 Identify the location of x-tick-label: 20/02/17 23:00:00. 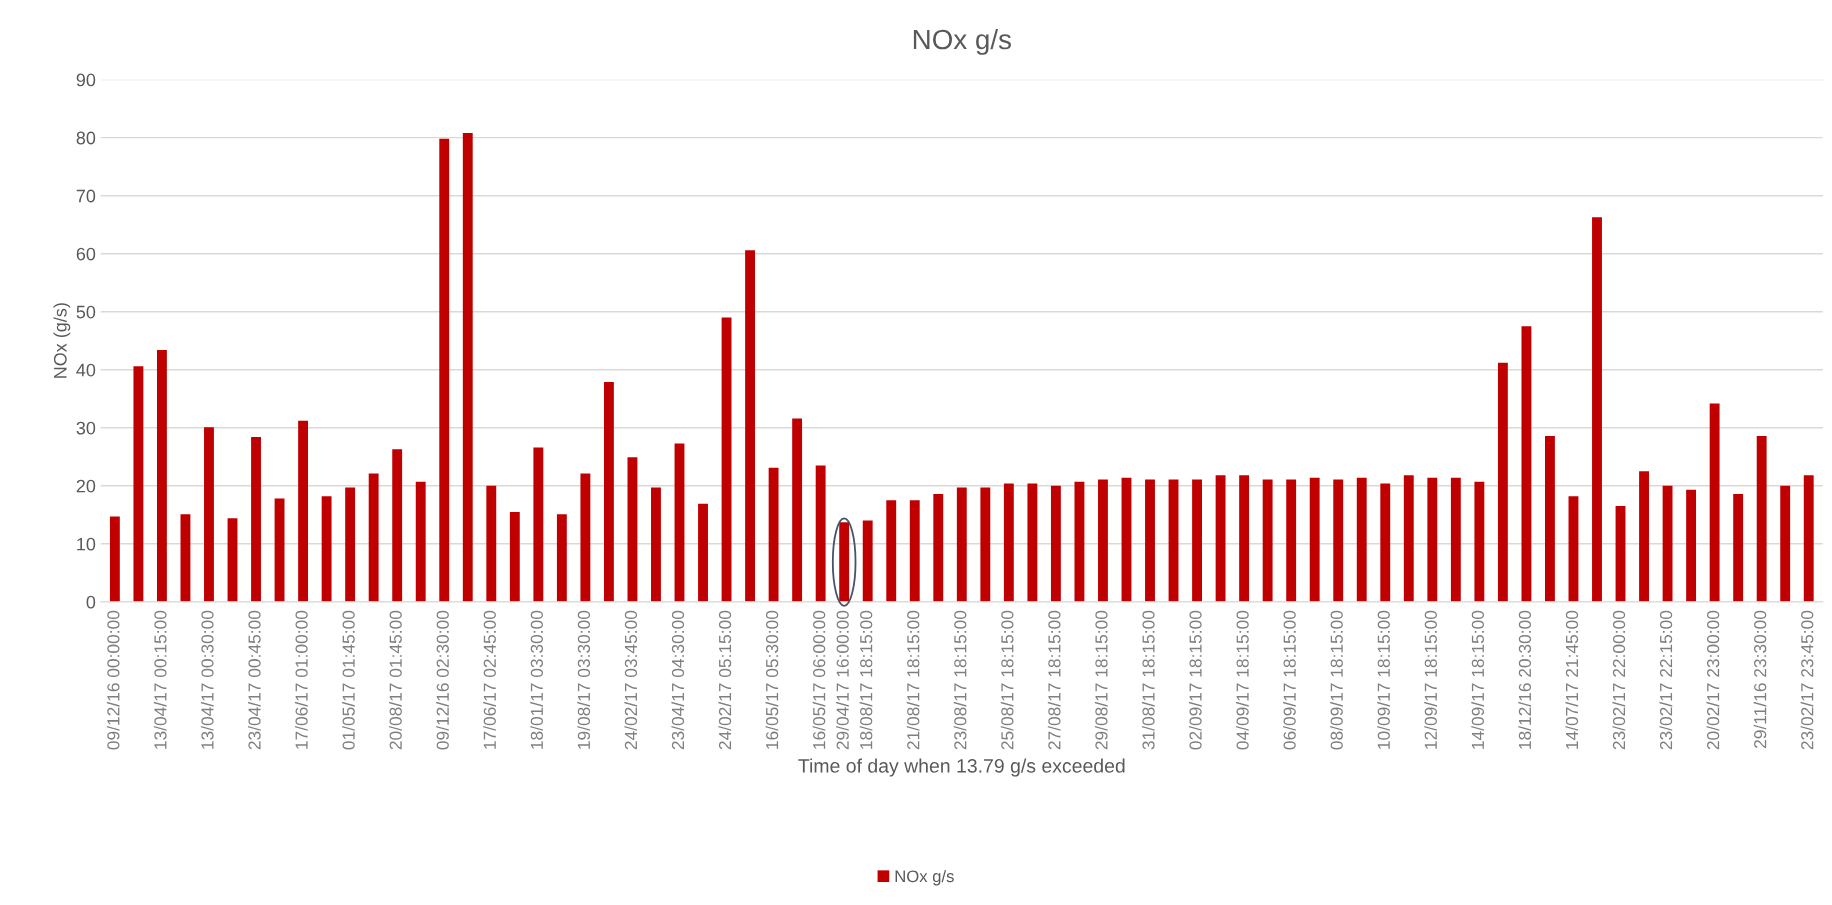
(1713, 680).